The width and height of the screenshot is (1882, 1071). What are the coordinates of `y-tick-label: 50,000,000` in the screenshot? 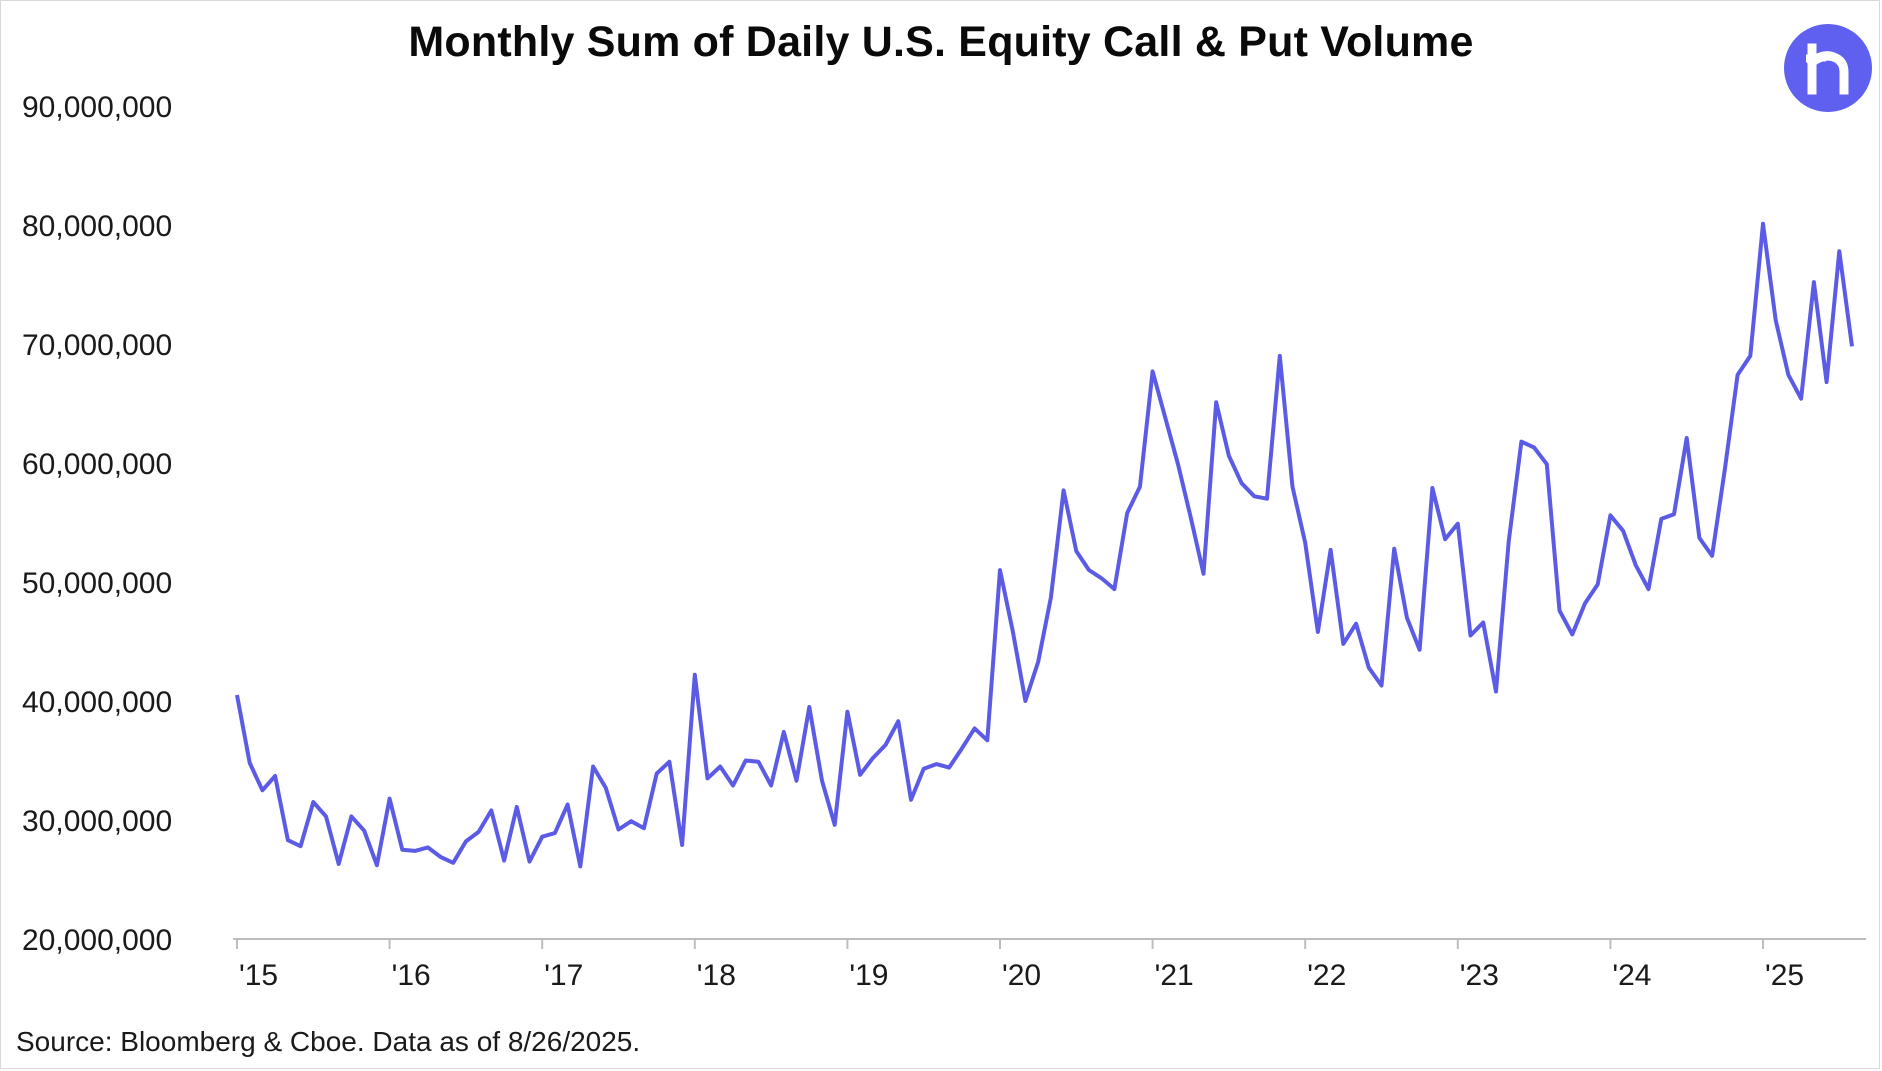 It's located at (97, 583).